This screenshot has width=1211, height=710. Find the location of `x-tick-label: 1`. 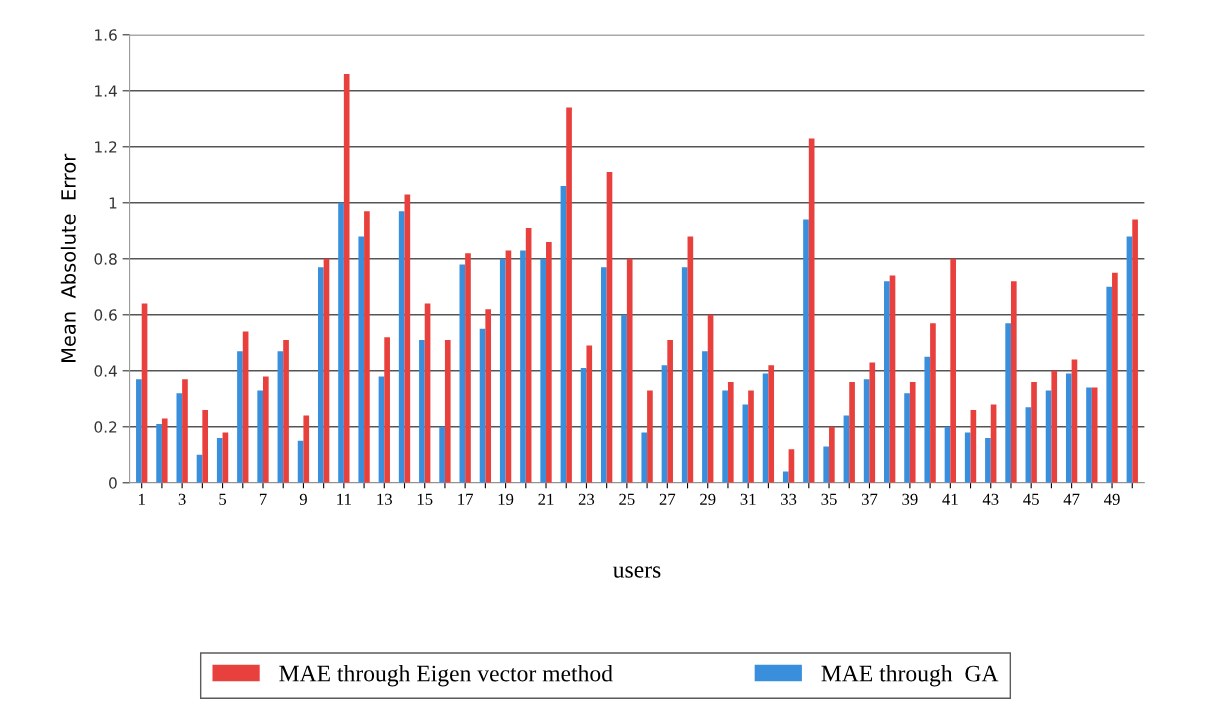

x-tick-label: 1 is located at coordinates (142, 499).